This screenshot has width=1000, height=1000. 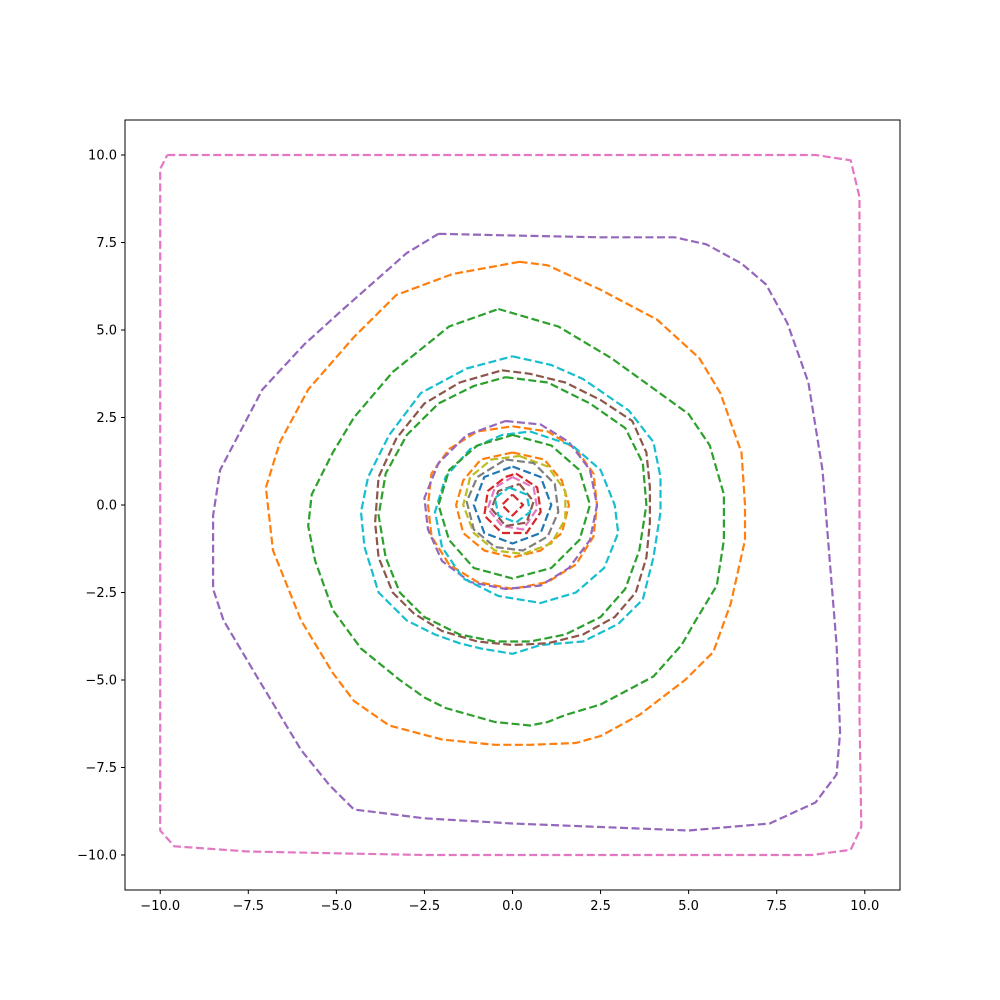 What do you see at coordinates (106, 506) in the screenshot?
I see `y-tick-label: 0.0` at bounding box center [106, 506].